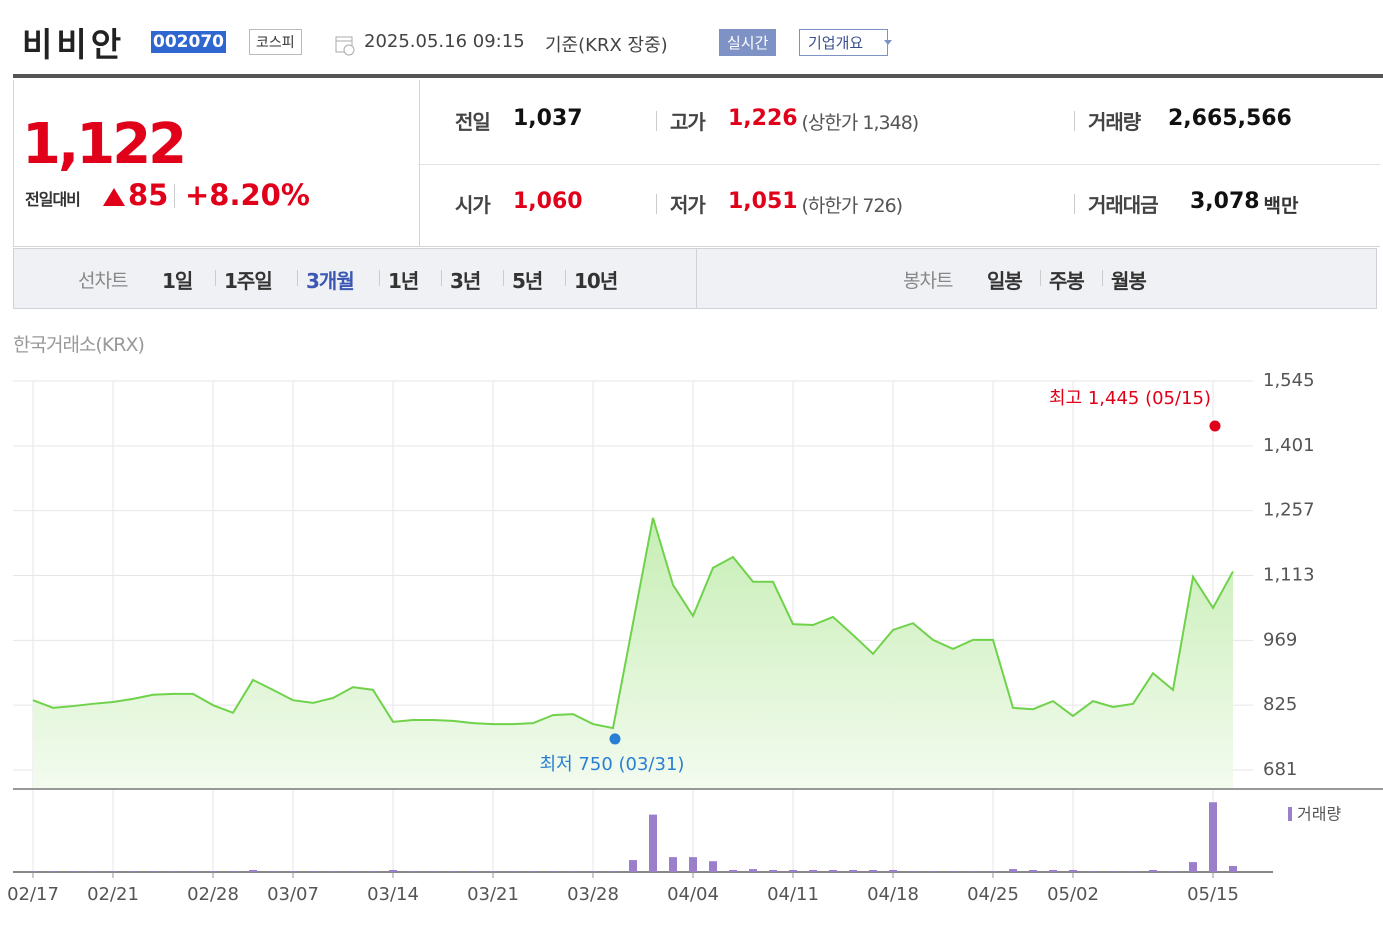 The height and width of the screenshot is (938, 1383). Describe the element at coordinates (345, 46) in the screenshot. I see `calendar-icon` at that location.